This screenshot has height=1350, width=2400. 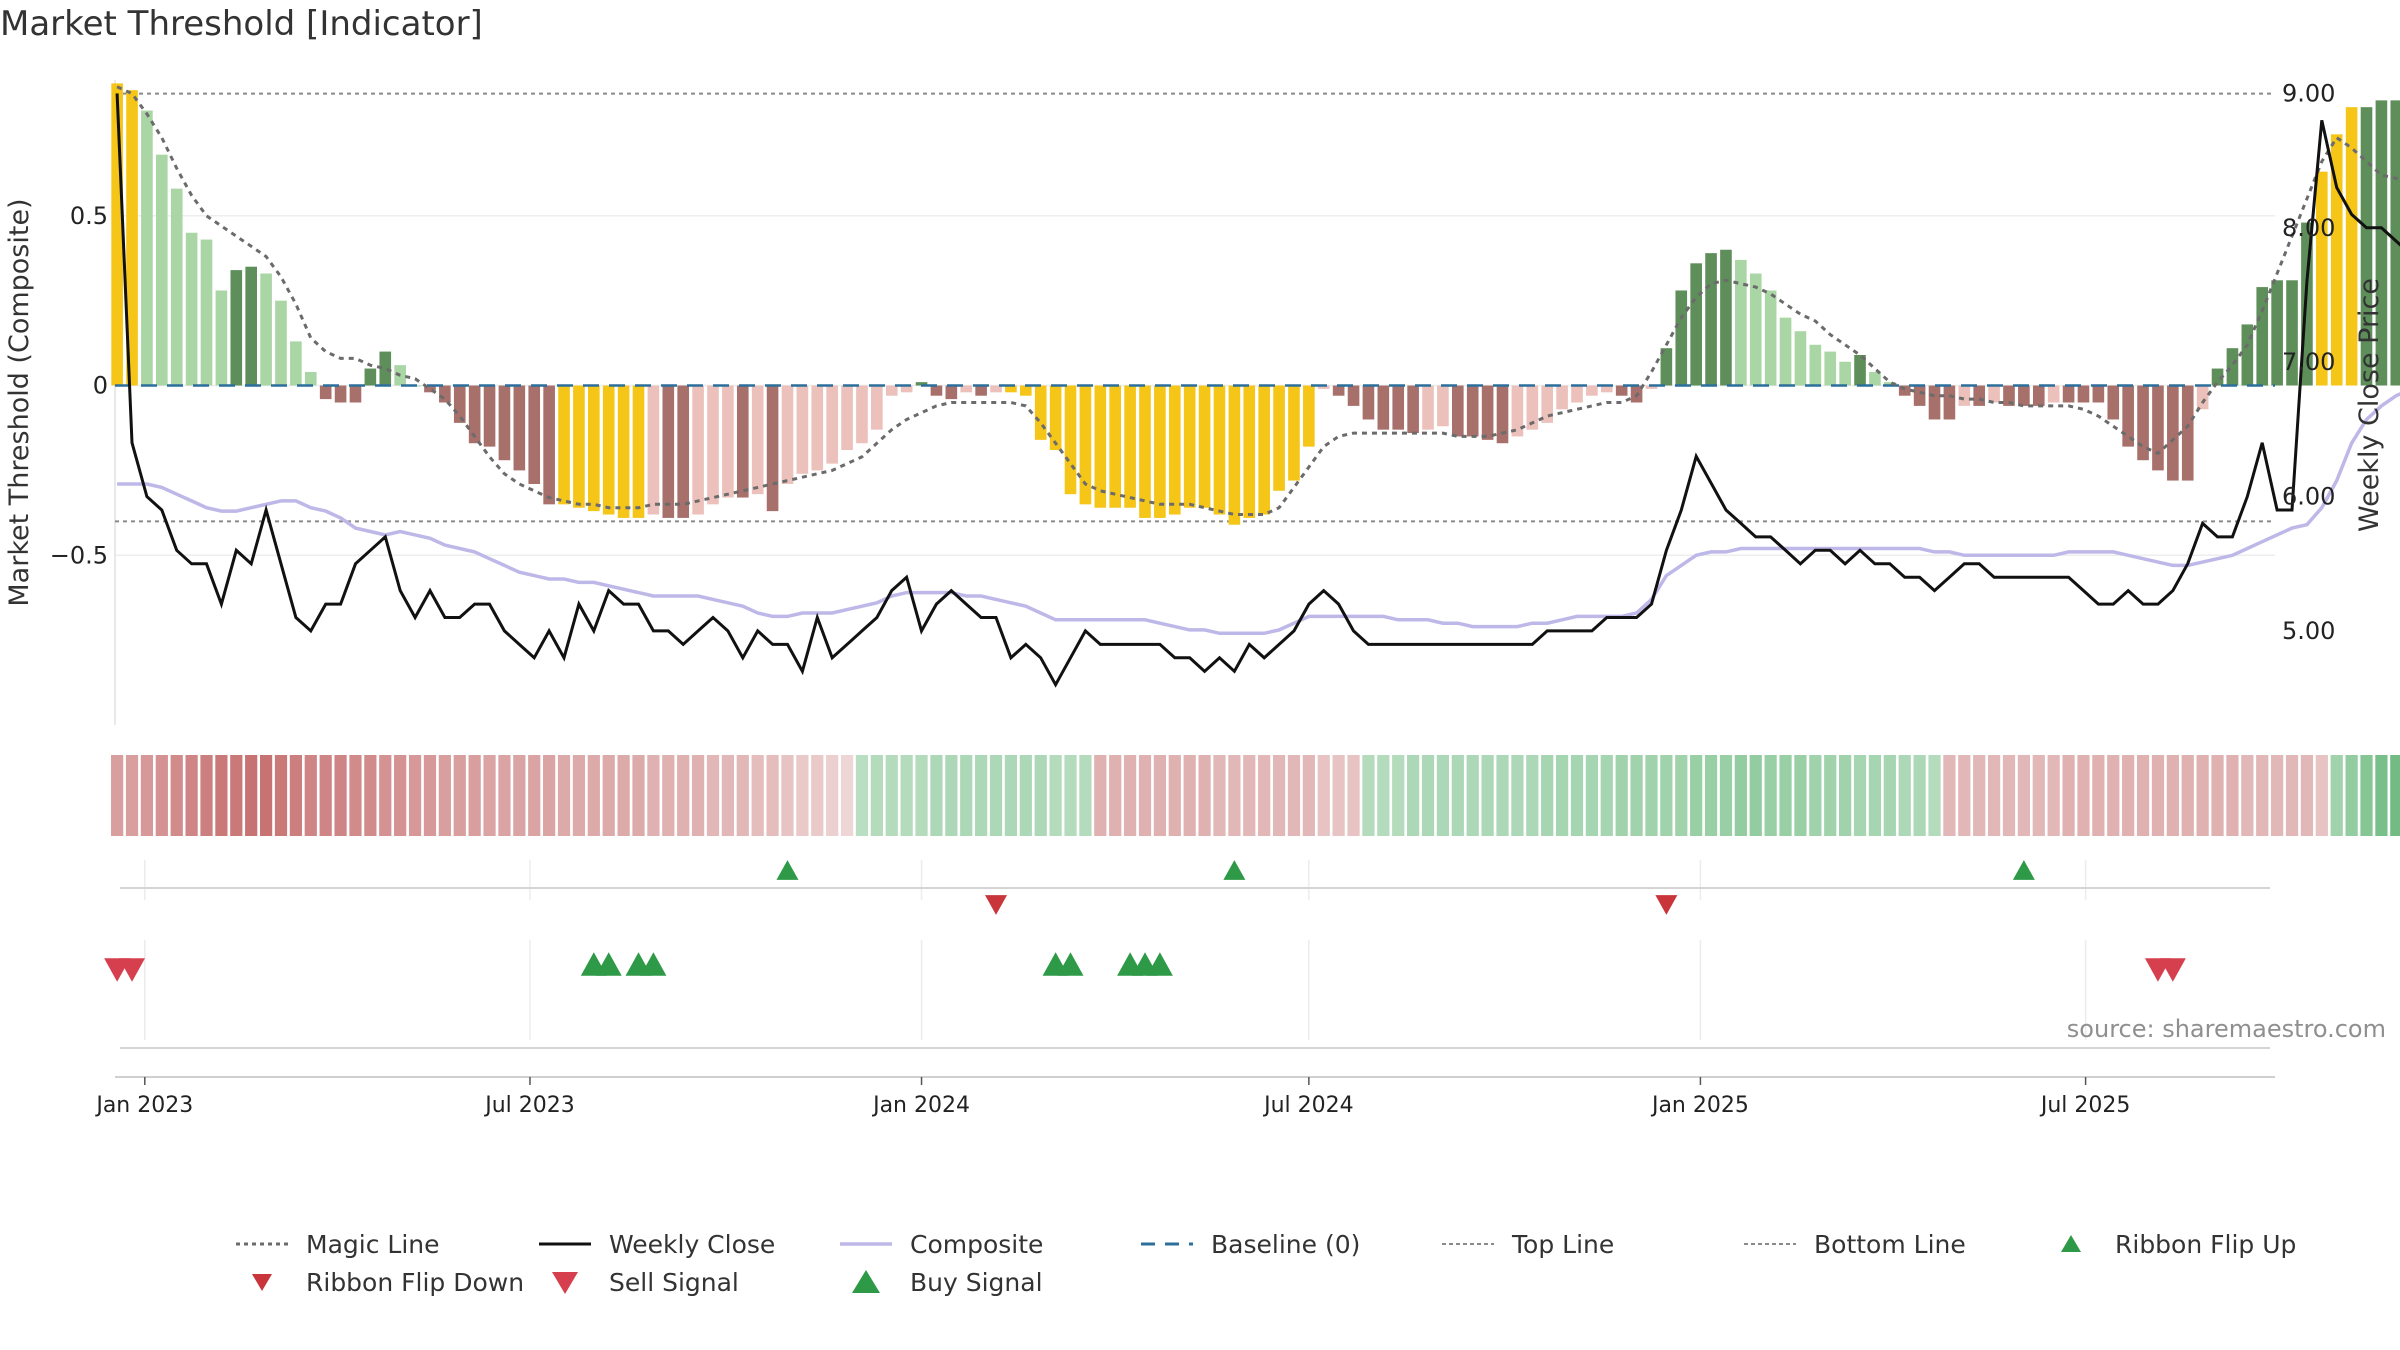 What do you see at coordinates (996, 905) in the screenshot?
I see `ribbon-flip-down-marker` at bounding box center [996, 905].